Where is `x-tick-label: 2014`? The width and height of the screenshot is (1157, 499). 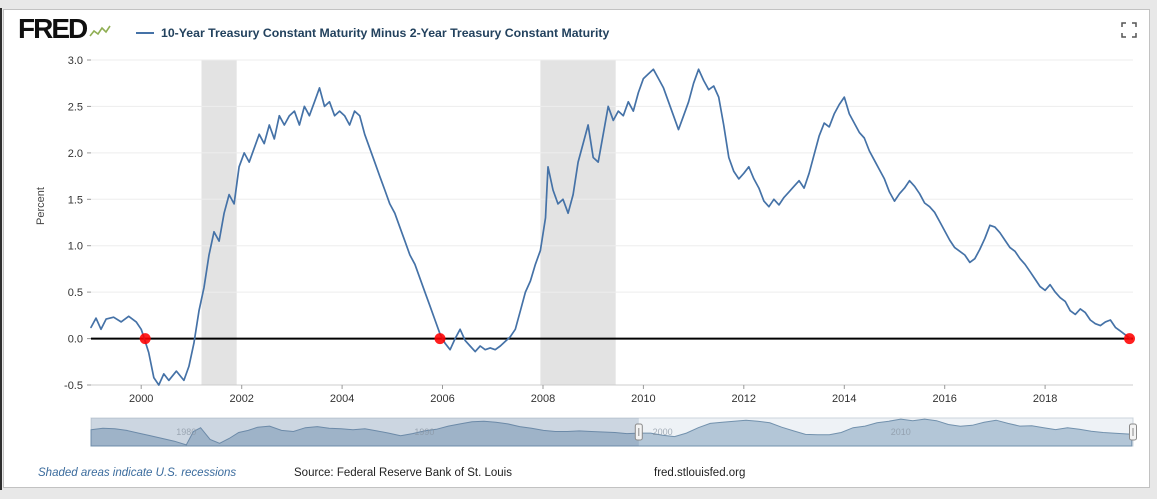 x-tick-label: 2014 is located at coordinates (844, 399).